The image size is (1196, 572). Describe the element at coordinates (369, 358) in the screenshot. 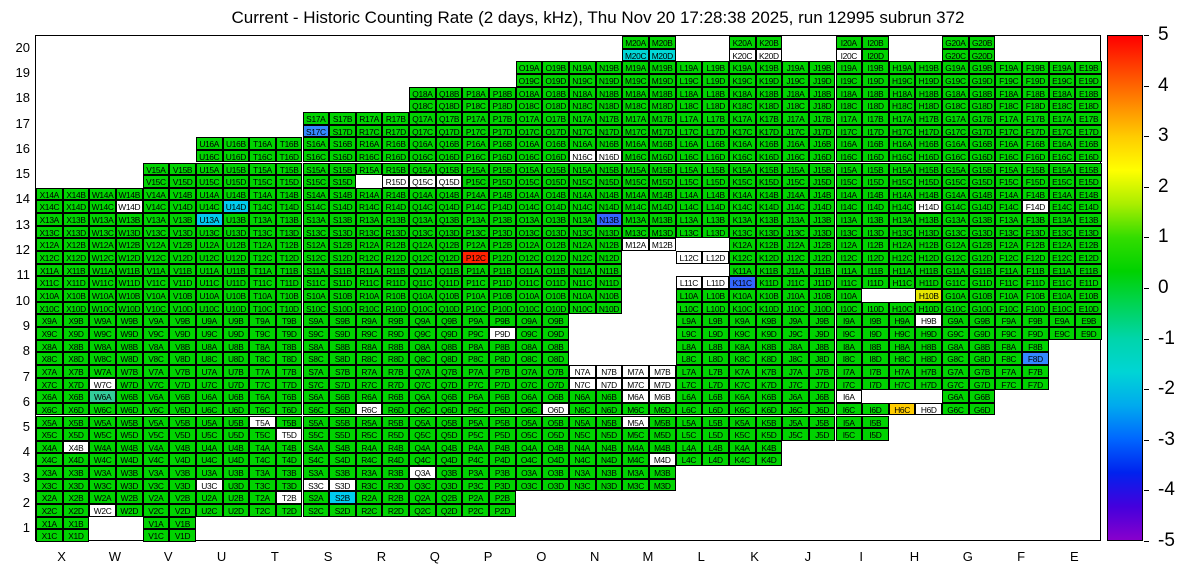

I see `cell-R8C: R8C` at that location.